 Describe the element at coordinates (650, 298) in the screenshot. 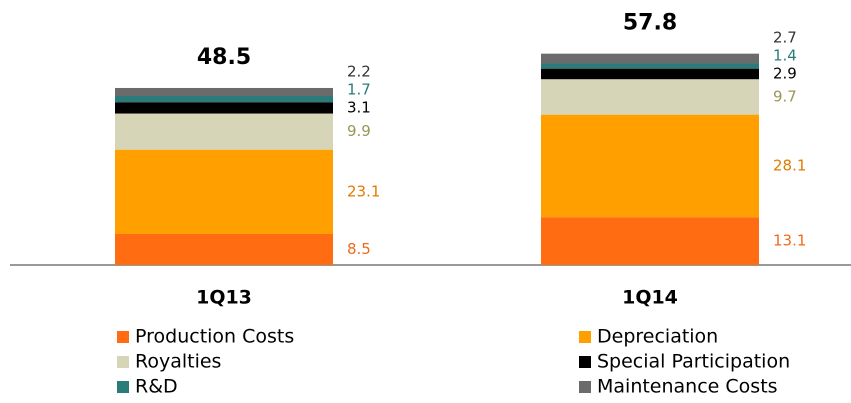

I see `category-label: 1Q14` at that location.